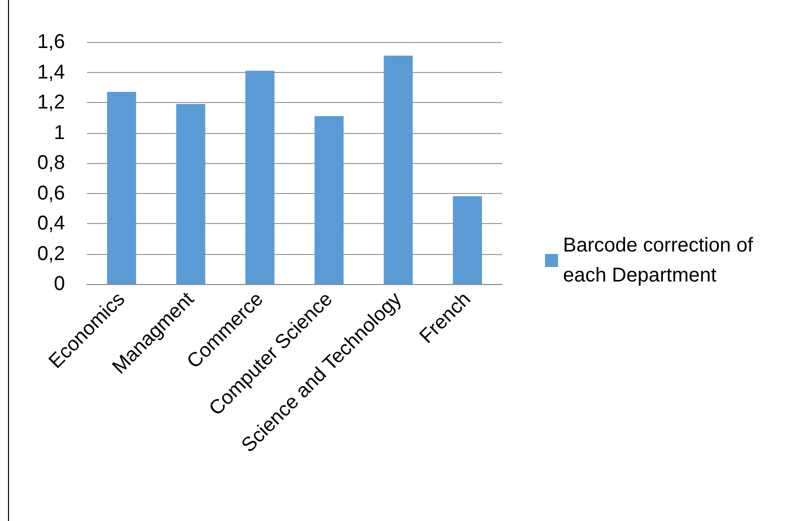 This screenshot has height=521, width=793. Describe the element at coordinates (51, 223) in the screenshot. I see `y-tick-label: 0,4` at that location.